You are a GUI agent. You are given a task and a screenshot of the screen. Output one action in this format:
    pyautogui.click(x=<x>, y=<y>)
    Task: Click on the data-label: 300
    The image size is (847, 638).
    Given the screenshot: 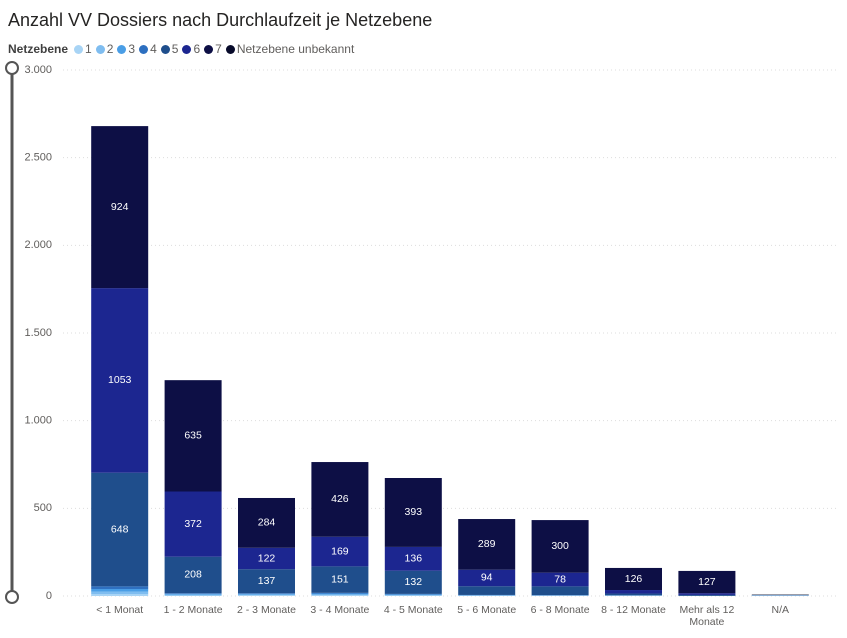 What is the action you would take?
    pyautogui.click(x=560, y=546)
    